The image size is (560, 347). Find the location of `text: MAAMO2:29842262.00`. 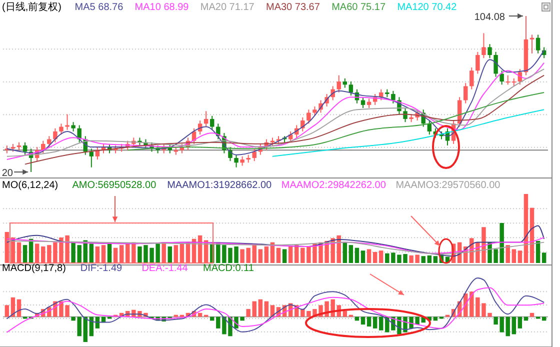

text: MAAMO2:29842262.00 is located at coordinates (333, 185).